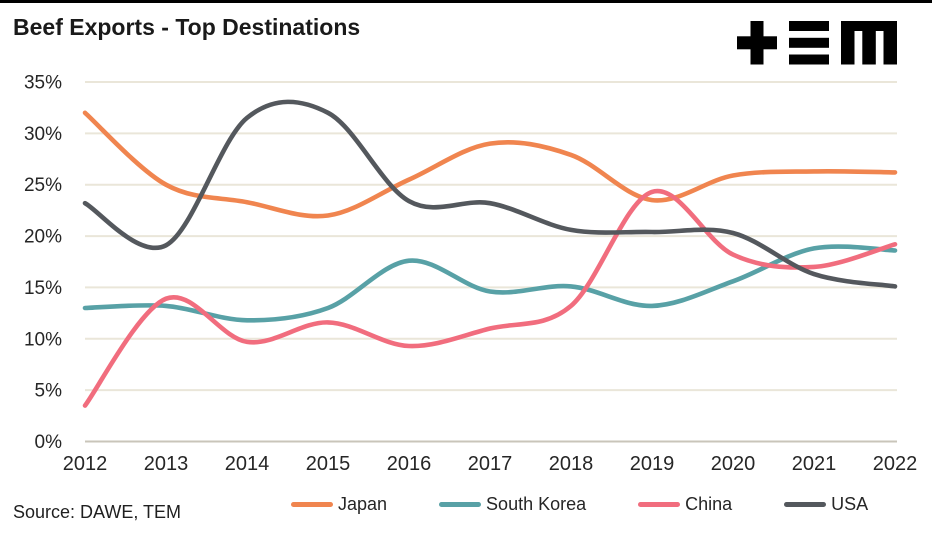 This screenshot has height=535, width=932. I want to click on x-axis-tick-label: 2018, so click(571, 464).